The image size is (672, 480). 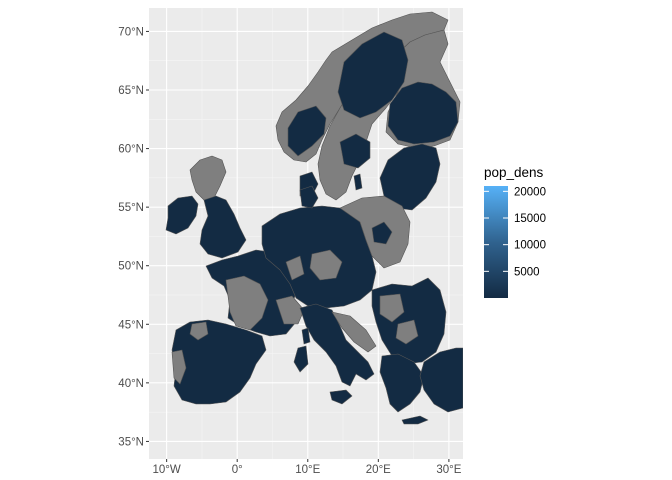 I want to click on region-north-finland, so click(x=423, y=113).